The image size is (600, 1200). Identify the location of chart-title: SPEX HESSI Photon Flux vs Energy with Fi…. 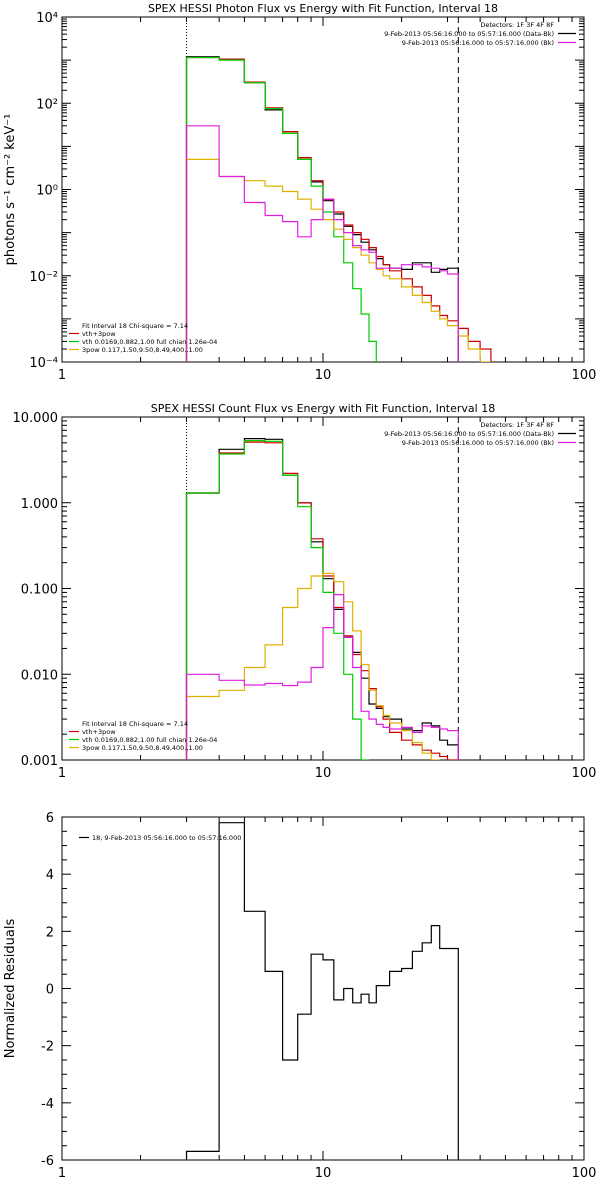
(323, 8).